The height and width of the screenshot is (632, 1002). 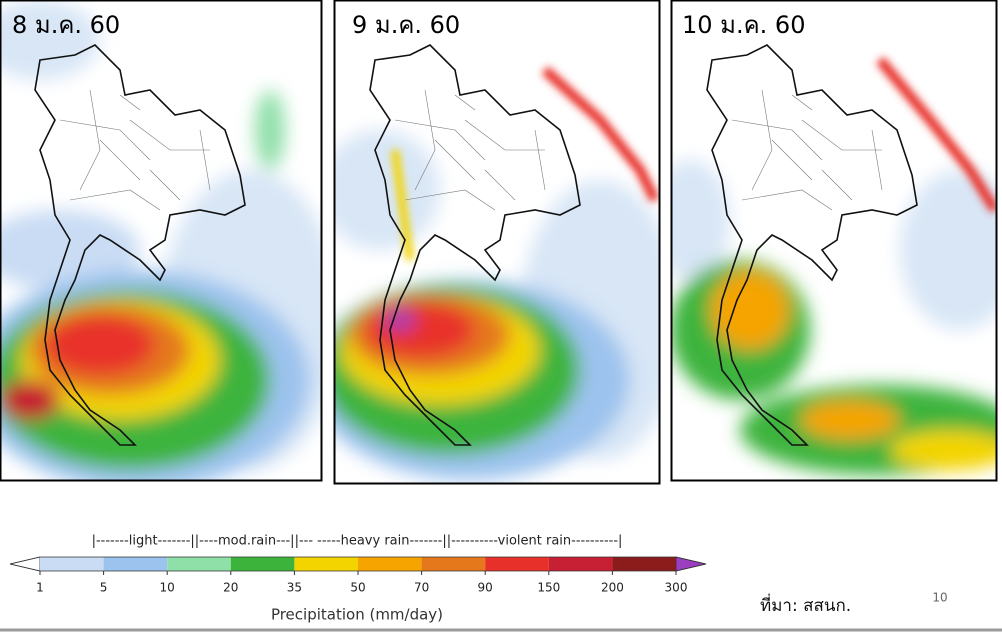 I want to click on panel-title: 9 ม.ค. 60, so click(x=406, y=25).